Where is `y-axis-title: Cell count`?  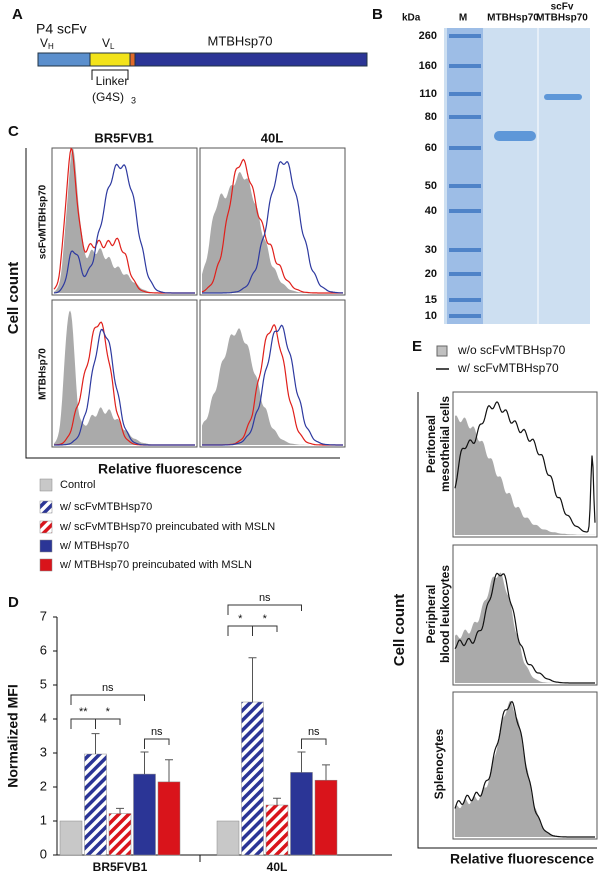
y-axis-title: Cell count is located at coordinates (399, 630).